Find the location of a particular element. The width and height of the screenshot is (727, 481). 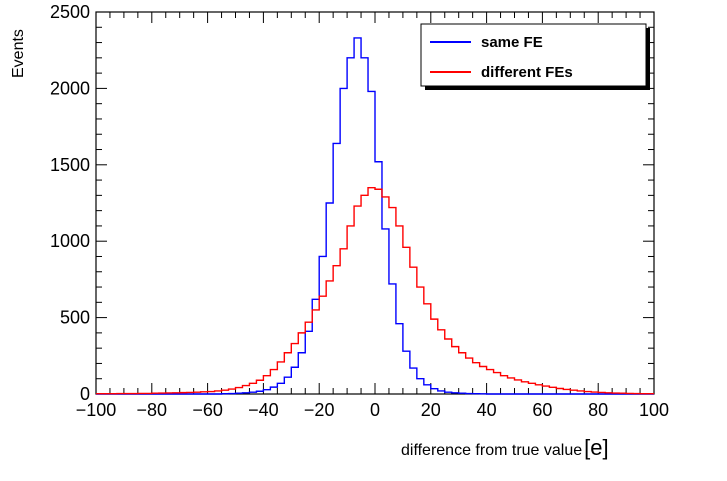

x-tick-label: −60 is located at coordinates (207, 410).